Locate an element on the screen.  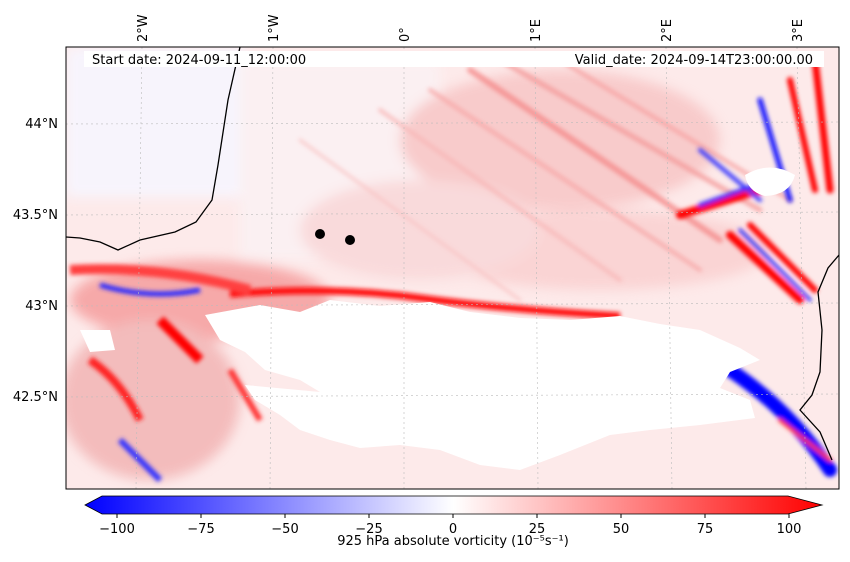
colorbar-tick-label: 25 is located at coordinates (537, 529).